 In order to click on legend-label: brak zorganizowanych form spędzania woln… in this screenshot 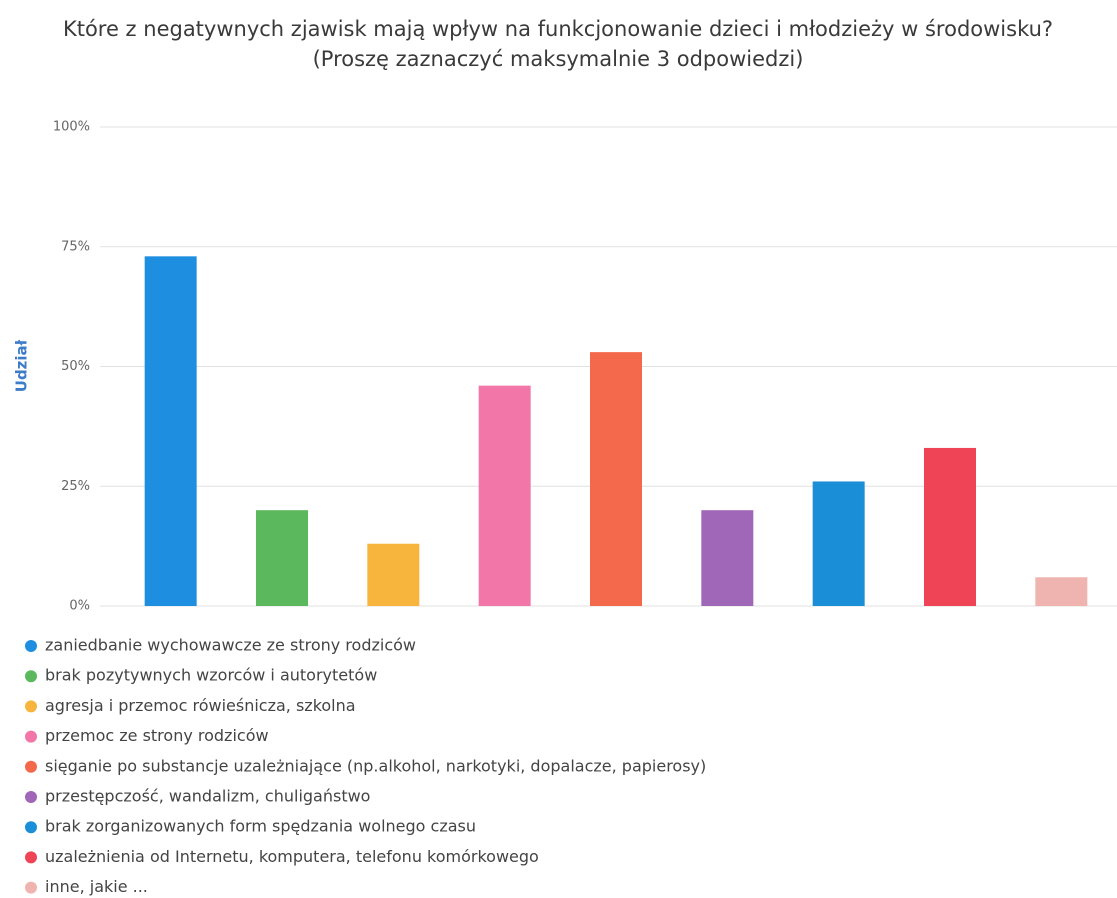, I will do `click(260, 826)`.